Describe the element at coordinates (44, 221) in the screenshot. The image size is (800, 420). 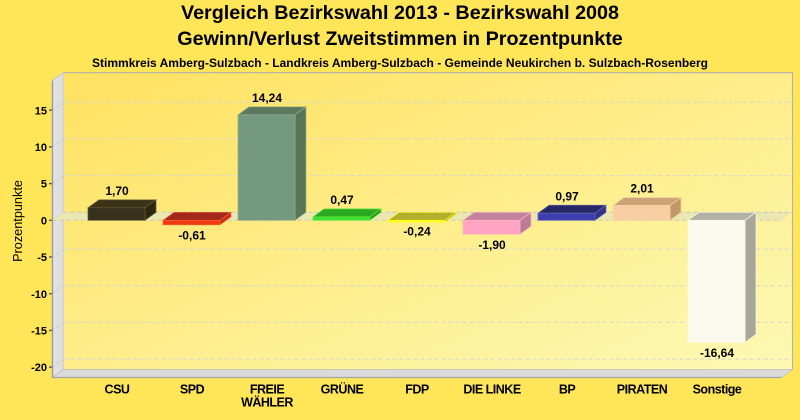
I see `svg-text: 0` at that location.